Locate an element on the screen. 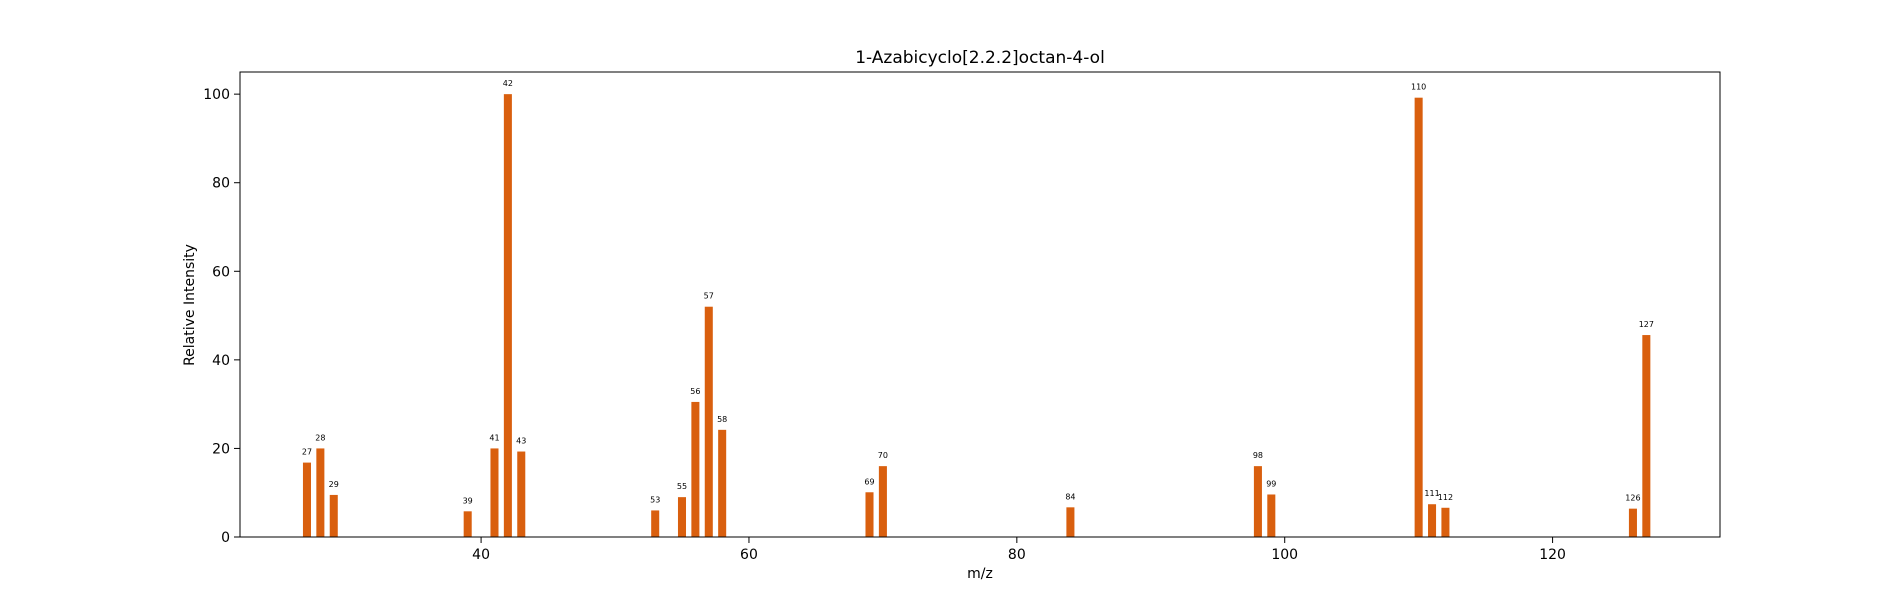 This screenshot has height=604, width=1900. x-tick-label-120: 120 is located at coordinates (1552, 555).